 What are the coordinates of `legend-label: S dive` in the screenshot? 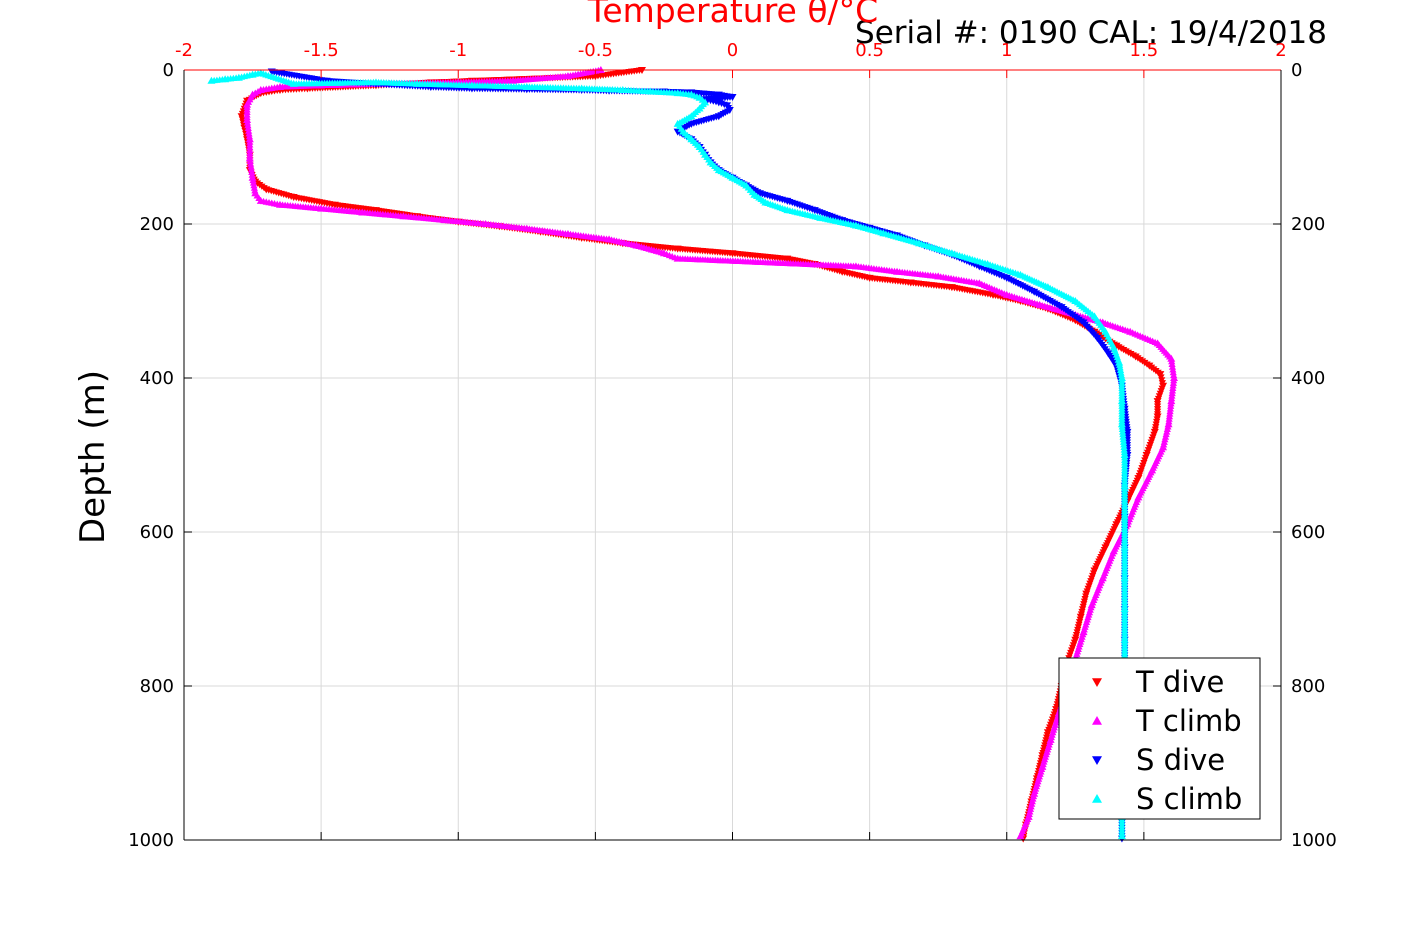 It's located at (1180, 760).